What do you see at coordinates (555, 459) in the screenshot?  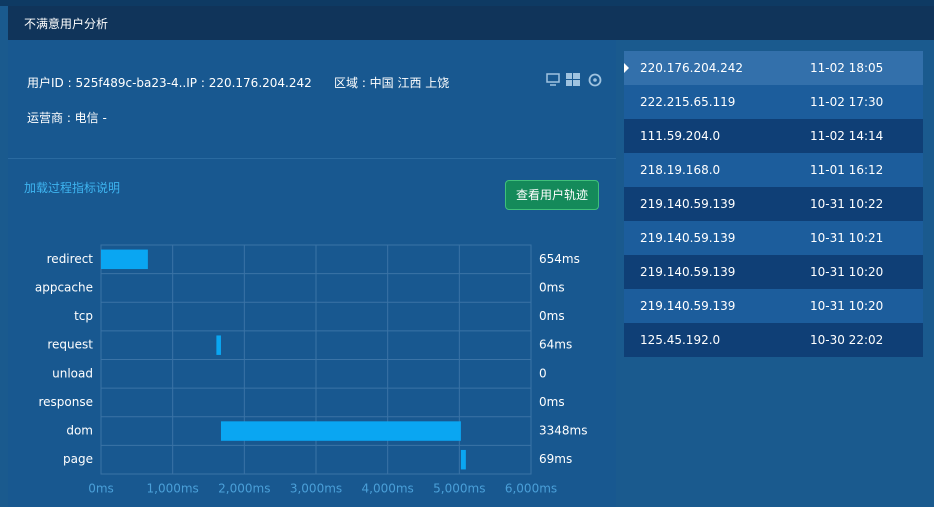 I see `value-label: 69ms` at bounding box center [555, 459].